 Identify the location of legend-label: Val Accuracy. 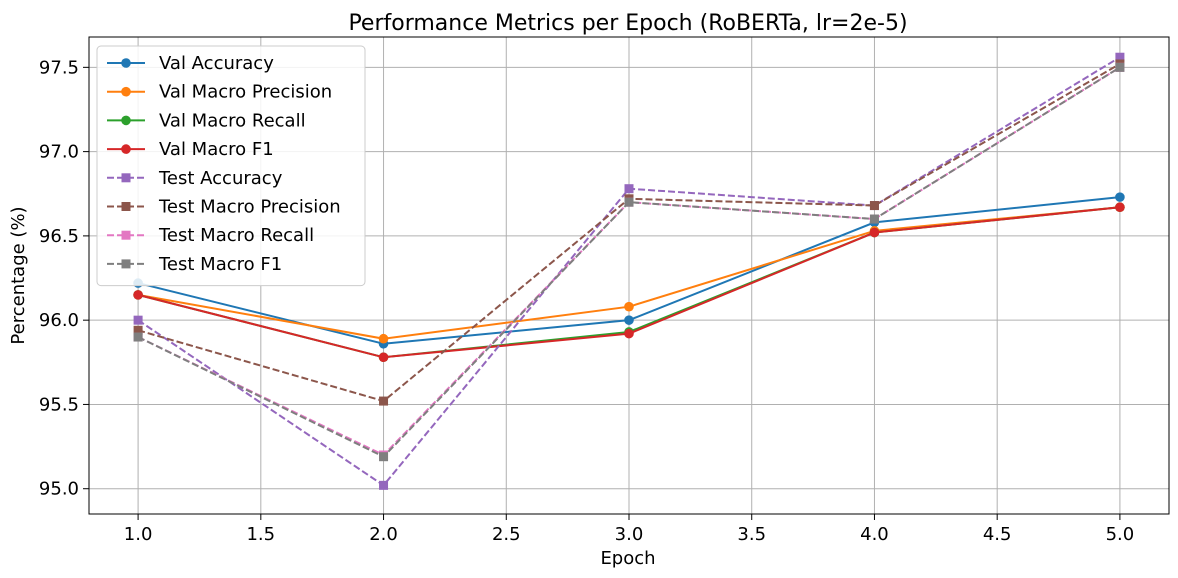
(216, 63).